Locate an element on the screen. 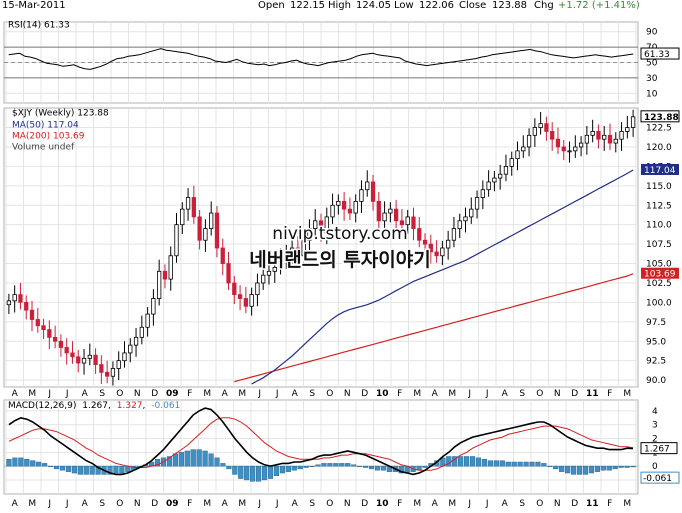 The image size is (682, 513). chg-label: Chg is located at coordinates (544, 5).